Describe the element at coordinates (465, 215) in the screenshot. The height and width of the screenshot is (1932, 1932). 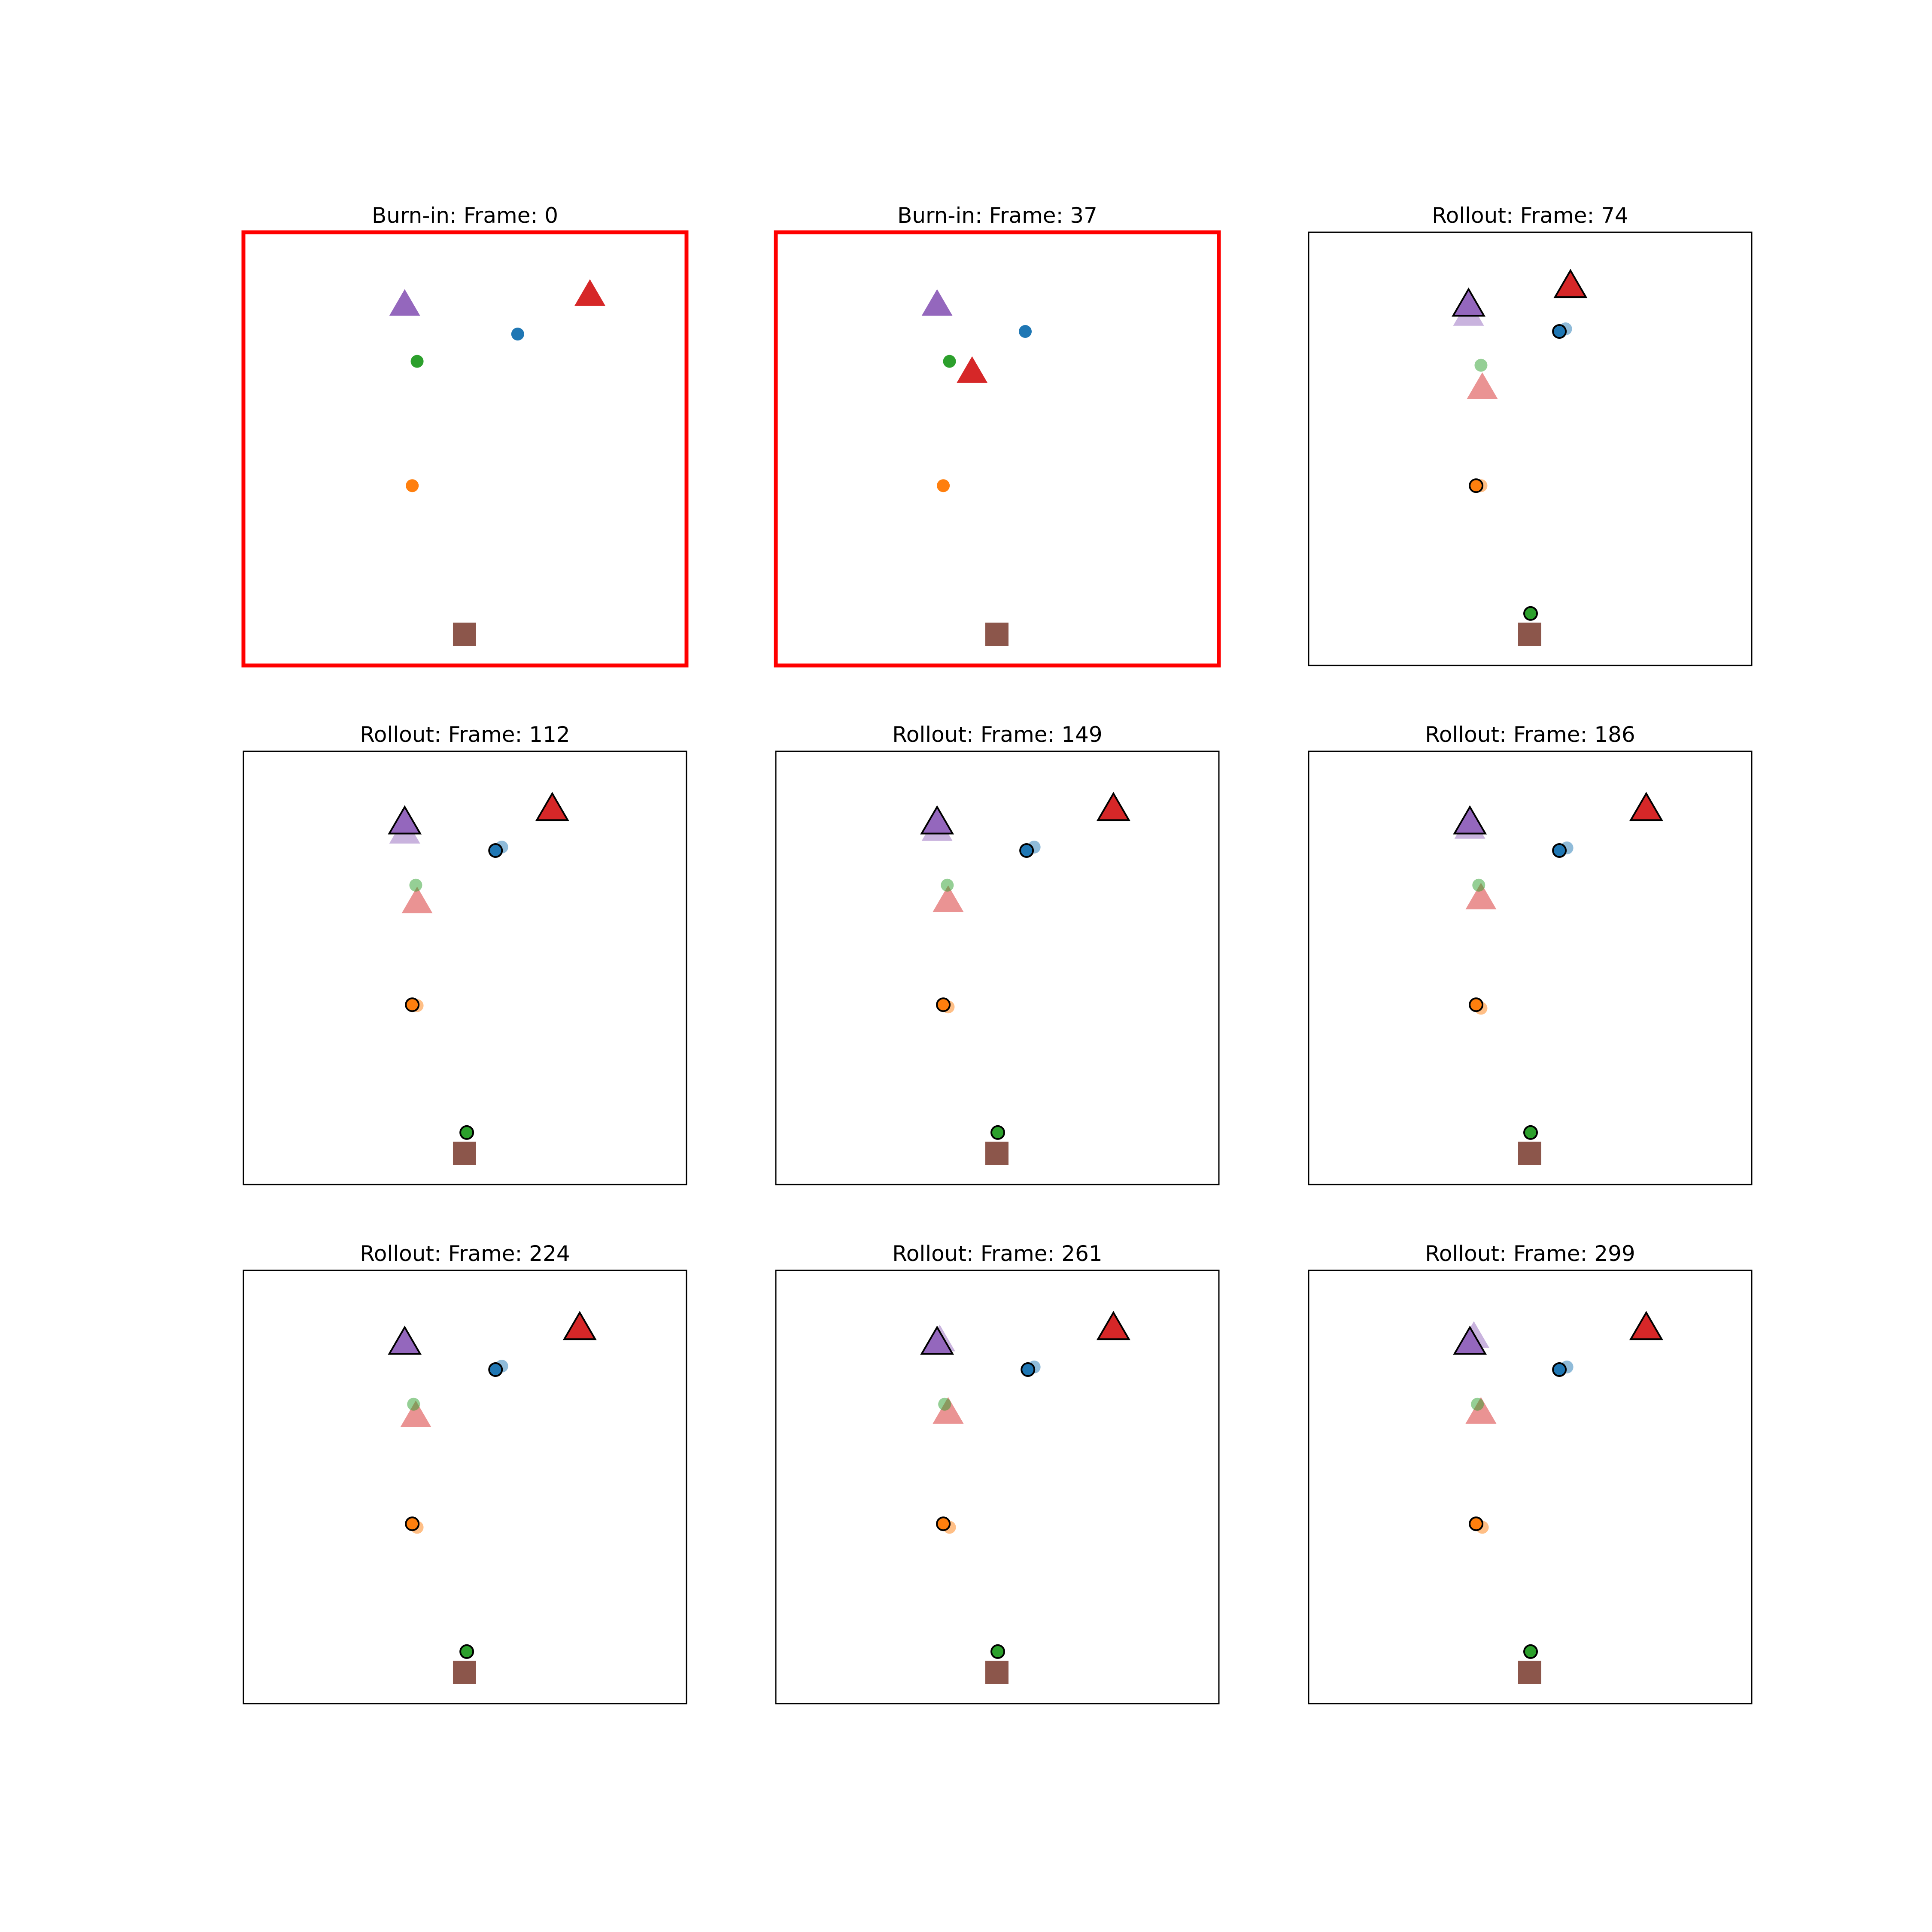
I see `panel-title: Burn-in: Frame: 0` at that location.